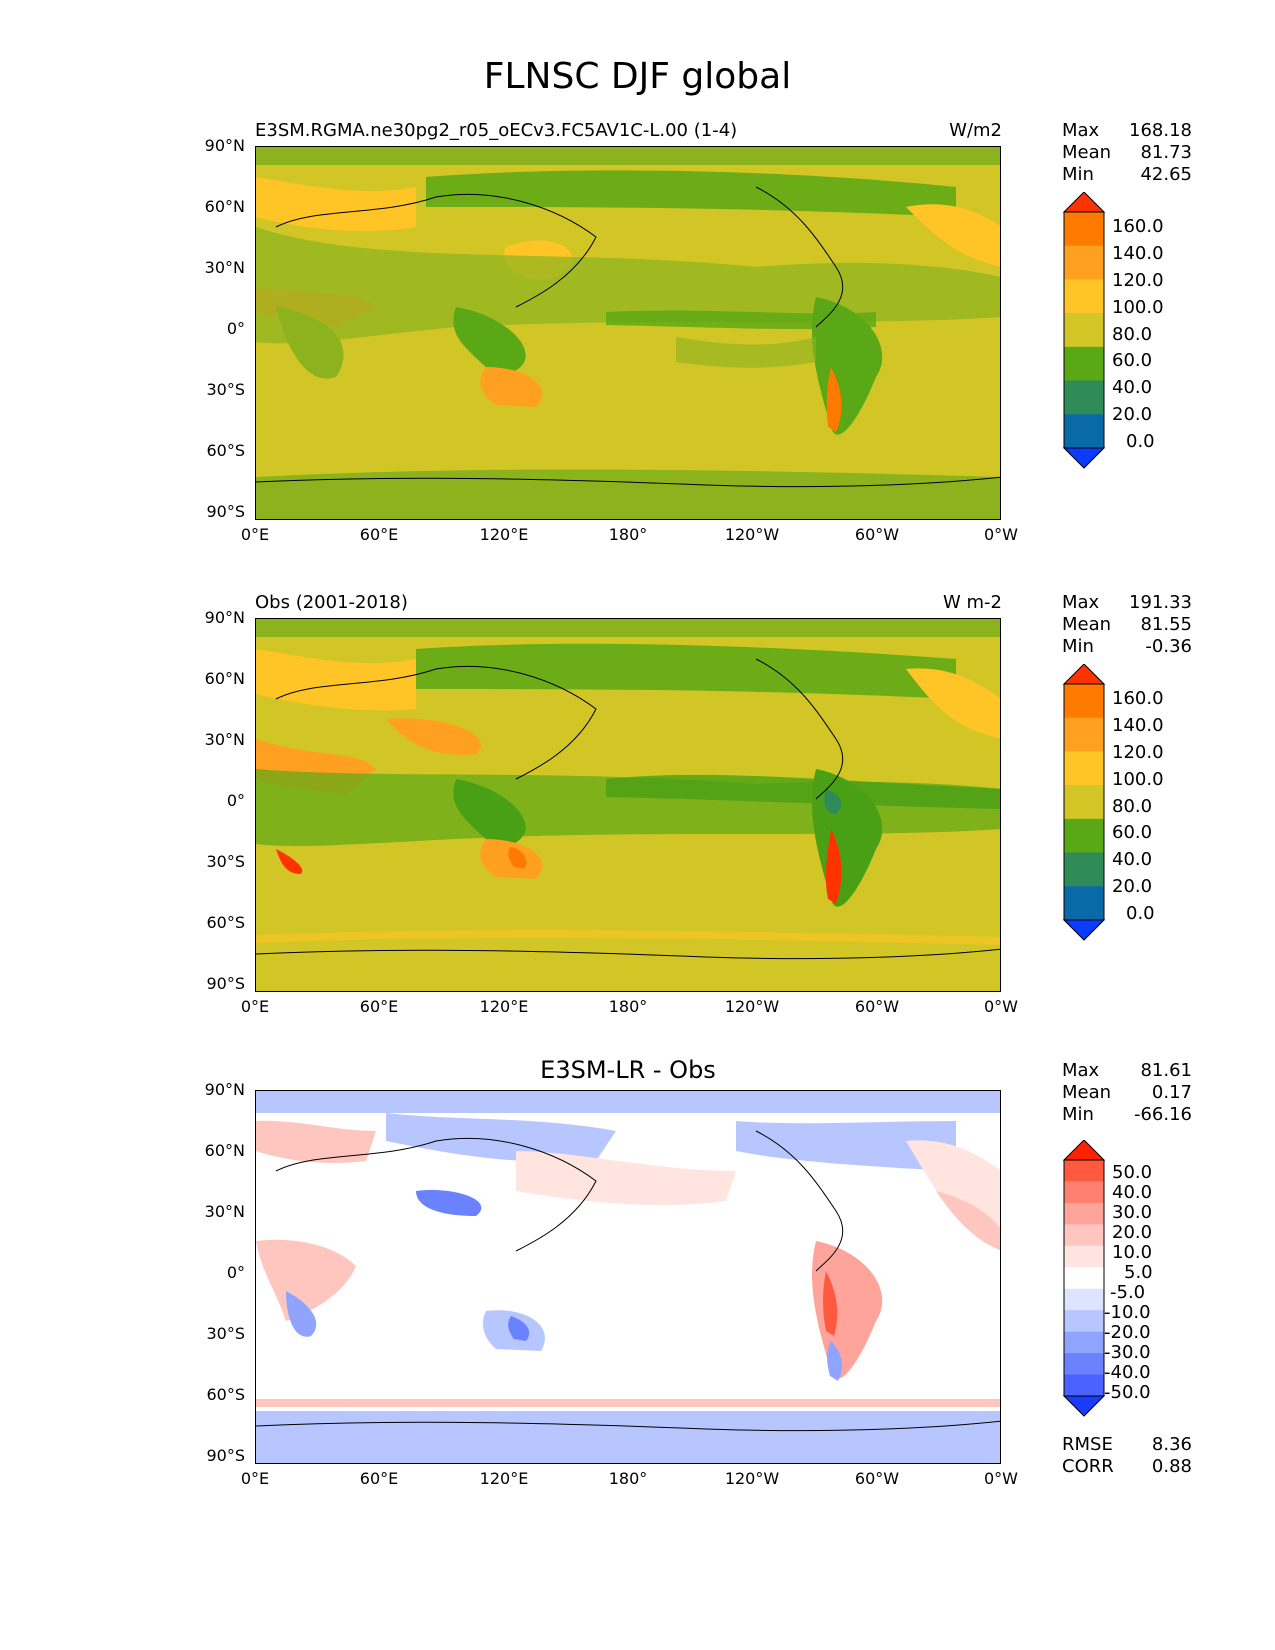  I want to click on x-tick: 0°E, so click(255, 534).